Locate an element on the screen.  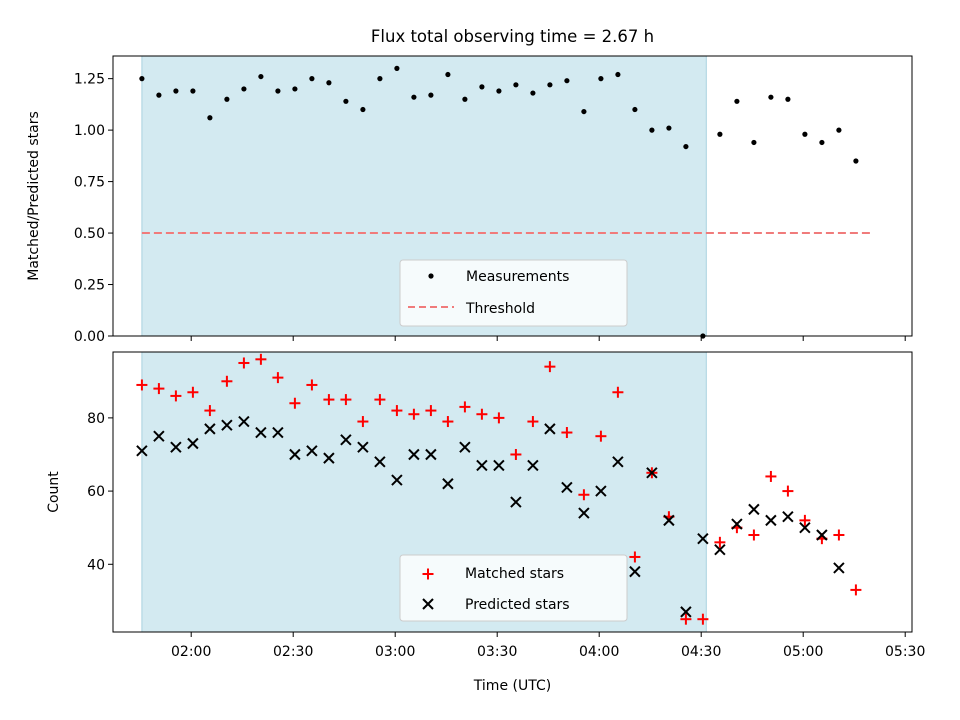
x-tick-label: 03:30 is located at coordinates (497, 652).